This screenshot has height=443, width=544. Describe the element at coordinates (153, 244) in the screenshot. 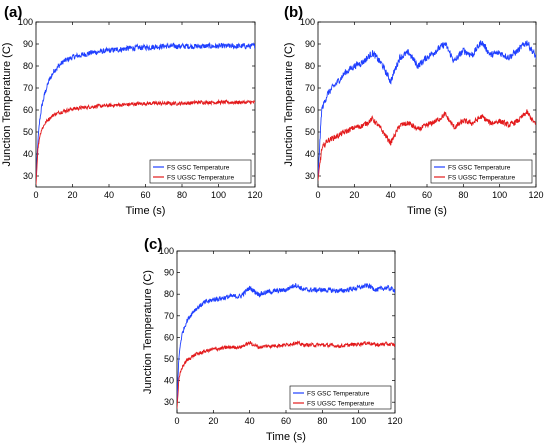

I see `panel-label: (c)` at that location.